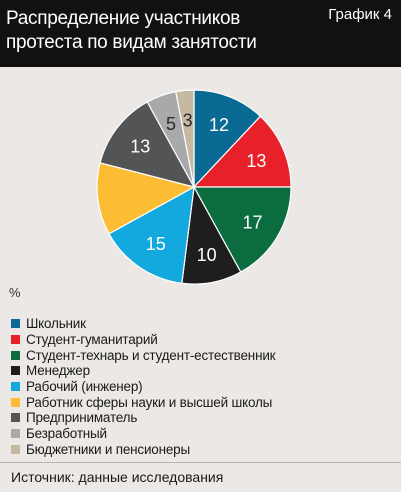 This screenshot has width=401, height=492. Describe the element at coordinates (143, 418) in the screenshot. I see `legend-item: Предприниматель` at that location.